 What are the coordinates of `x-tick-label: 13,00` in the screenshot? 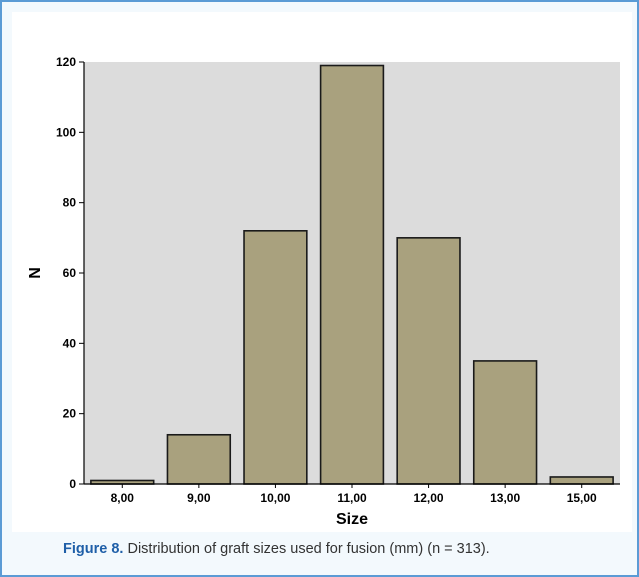 It's located at (505, 498).